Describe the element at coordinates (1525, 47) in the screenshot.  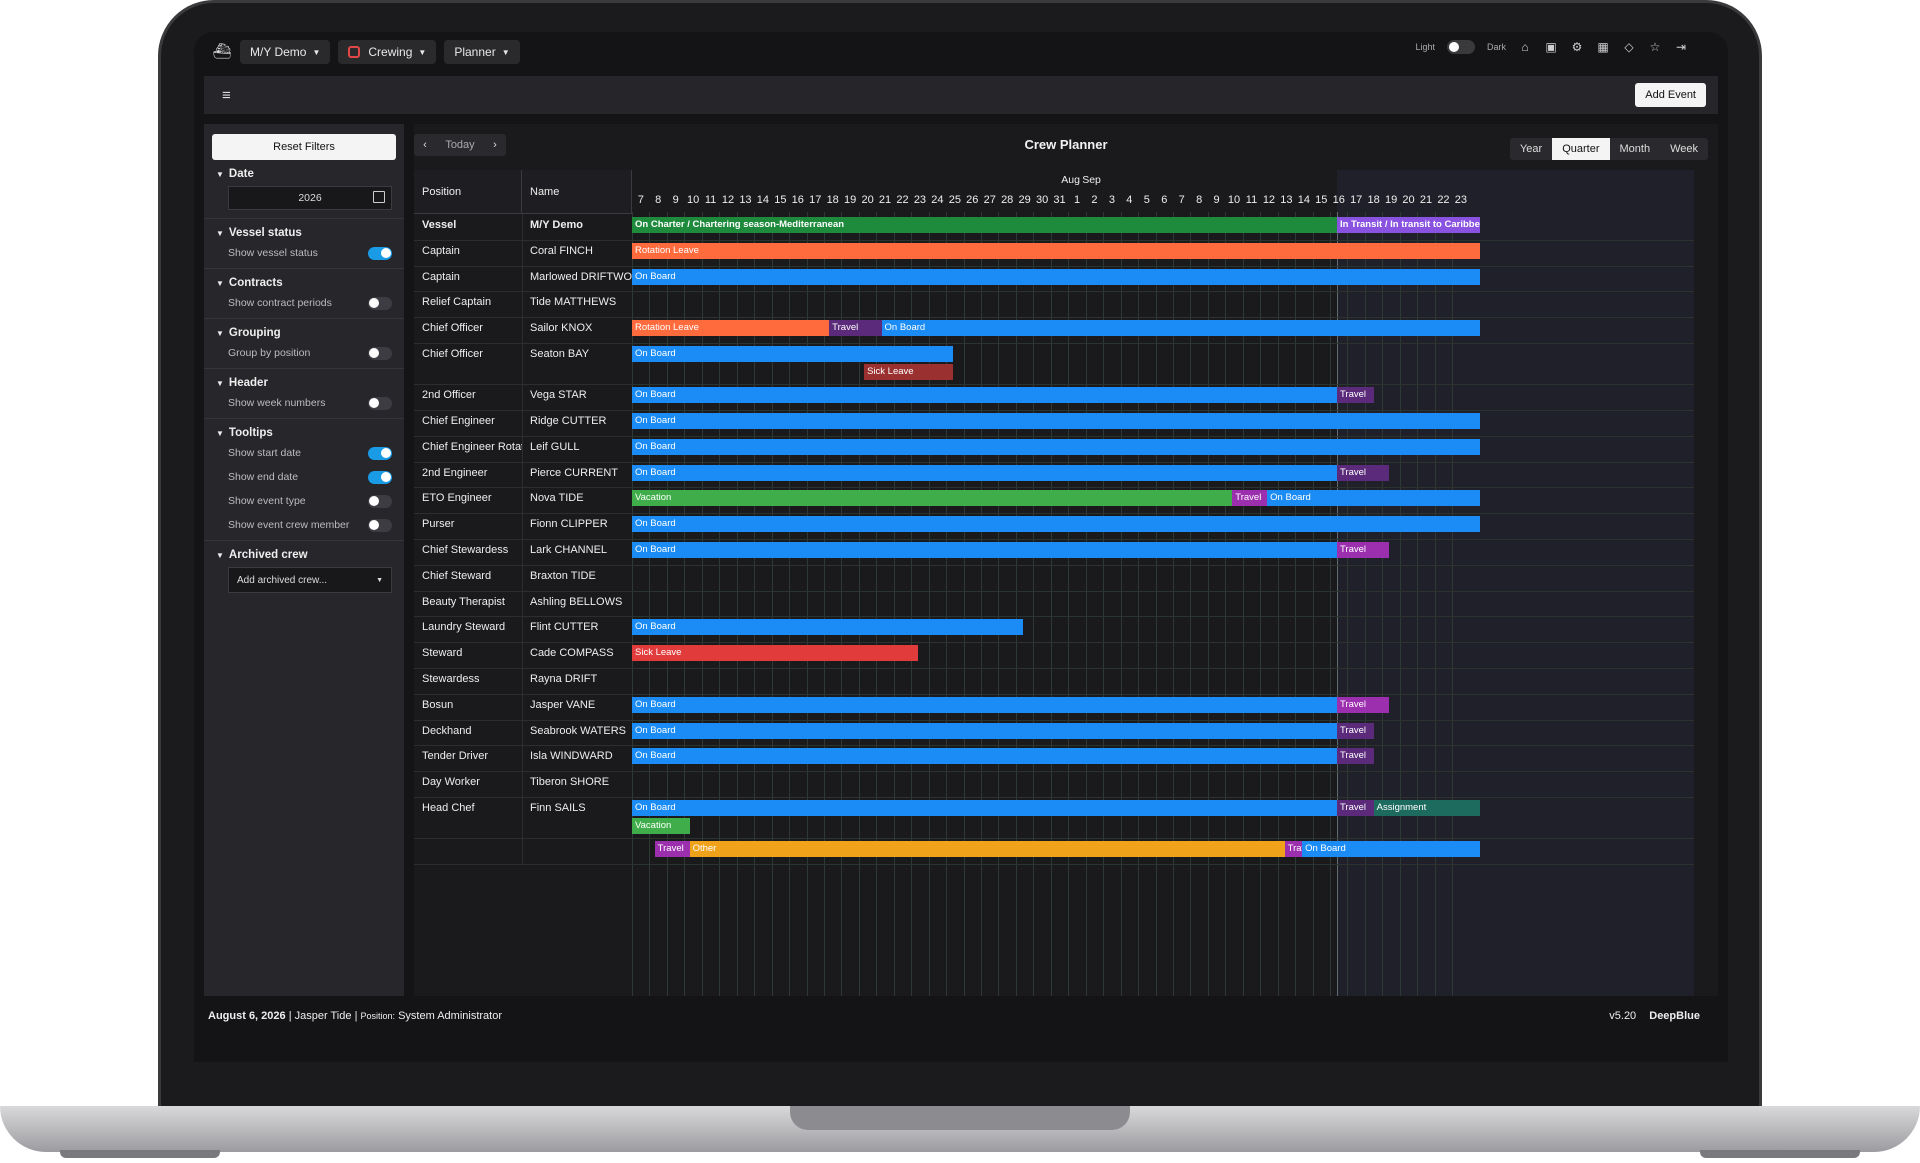
I see `home-icon: ⌂` at that location.